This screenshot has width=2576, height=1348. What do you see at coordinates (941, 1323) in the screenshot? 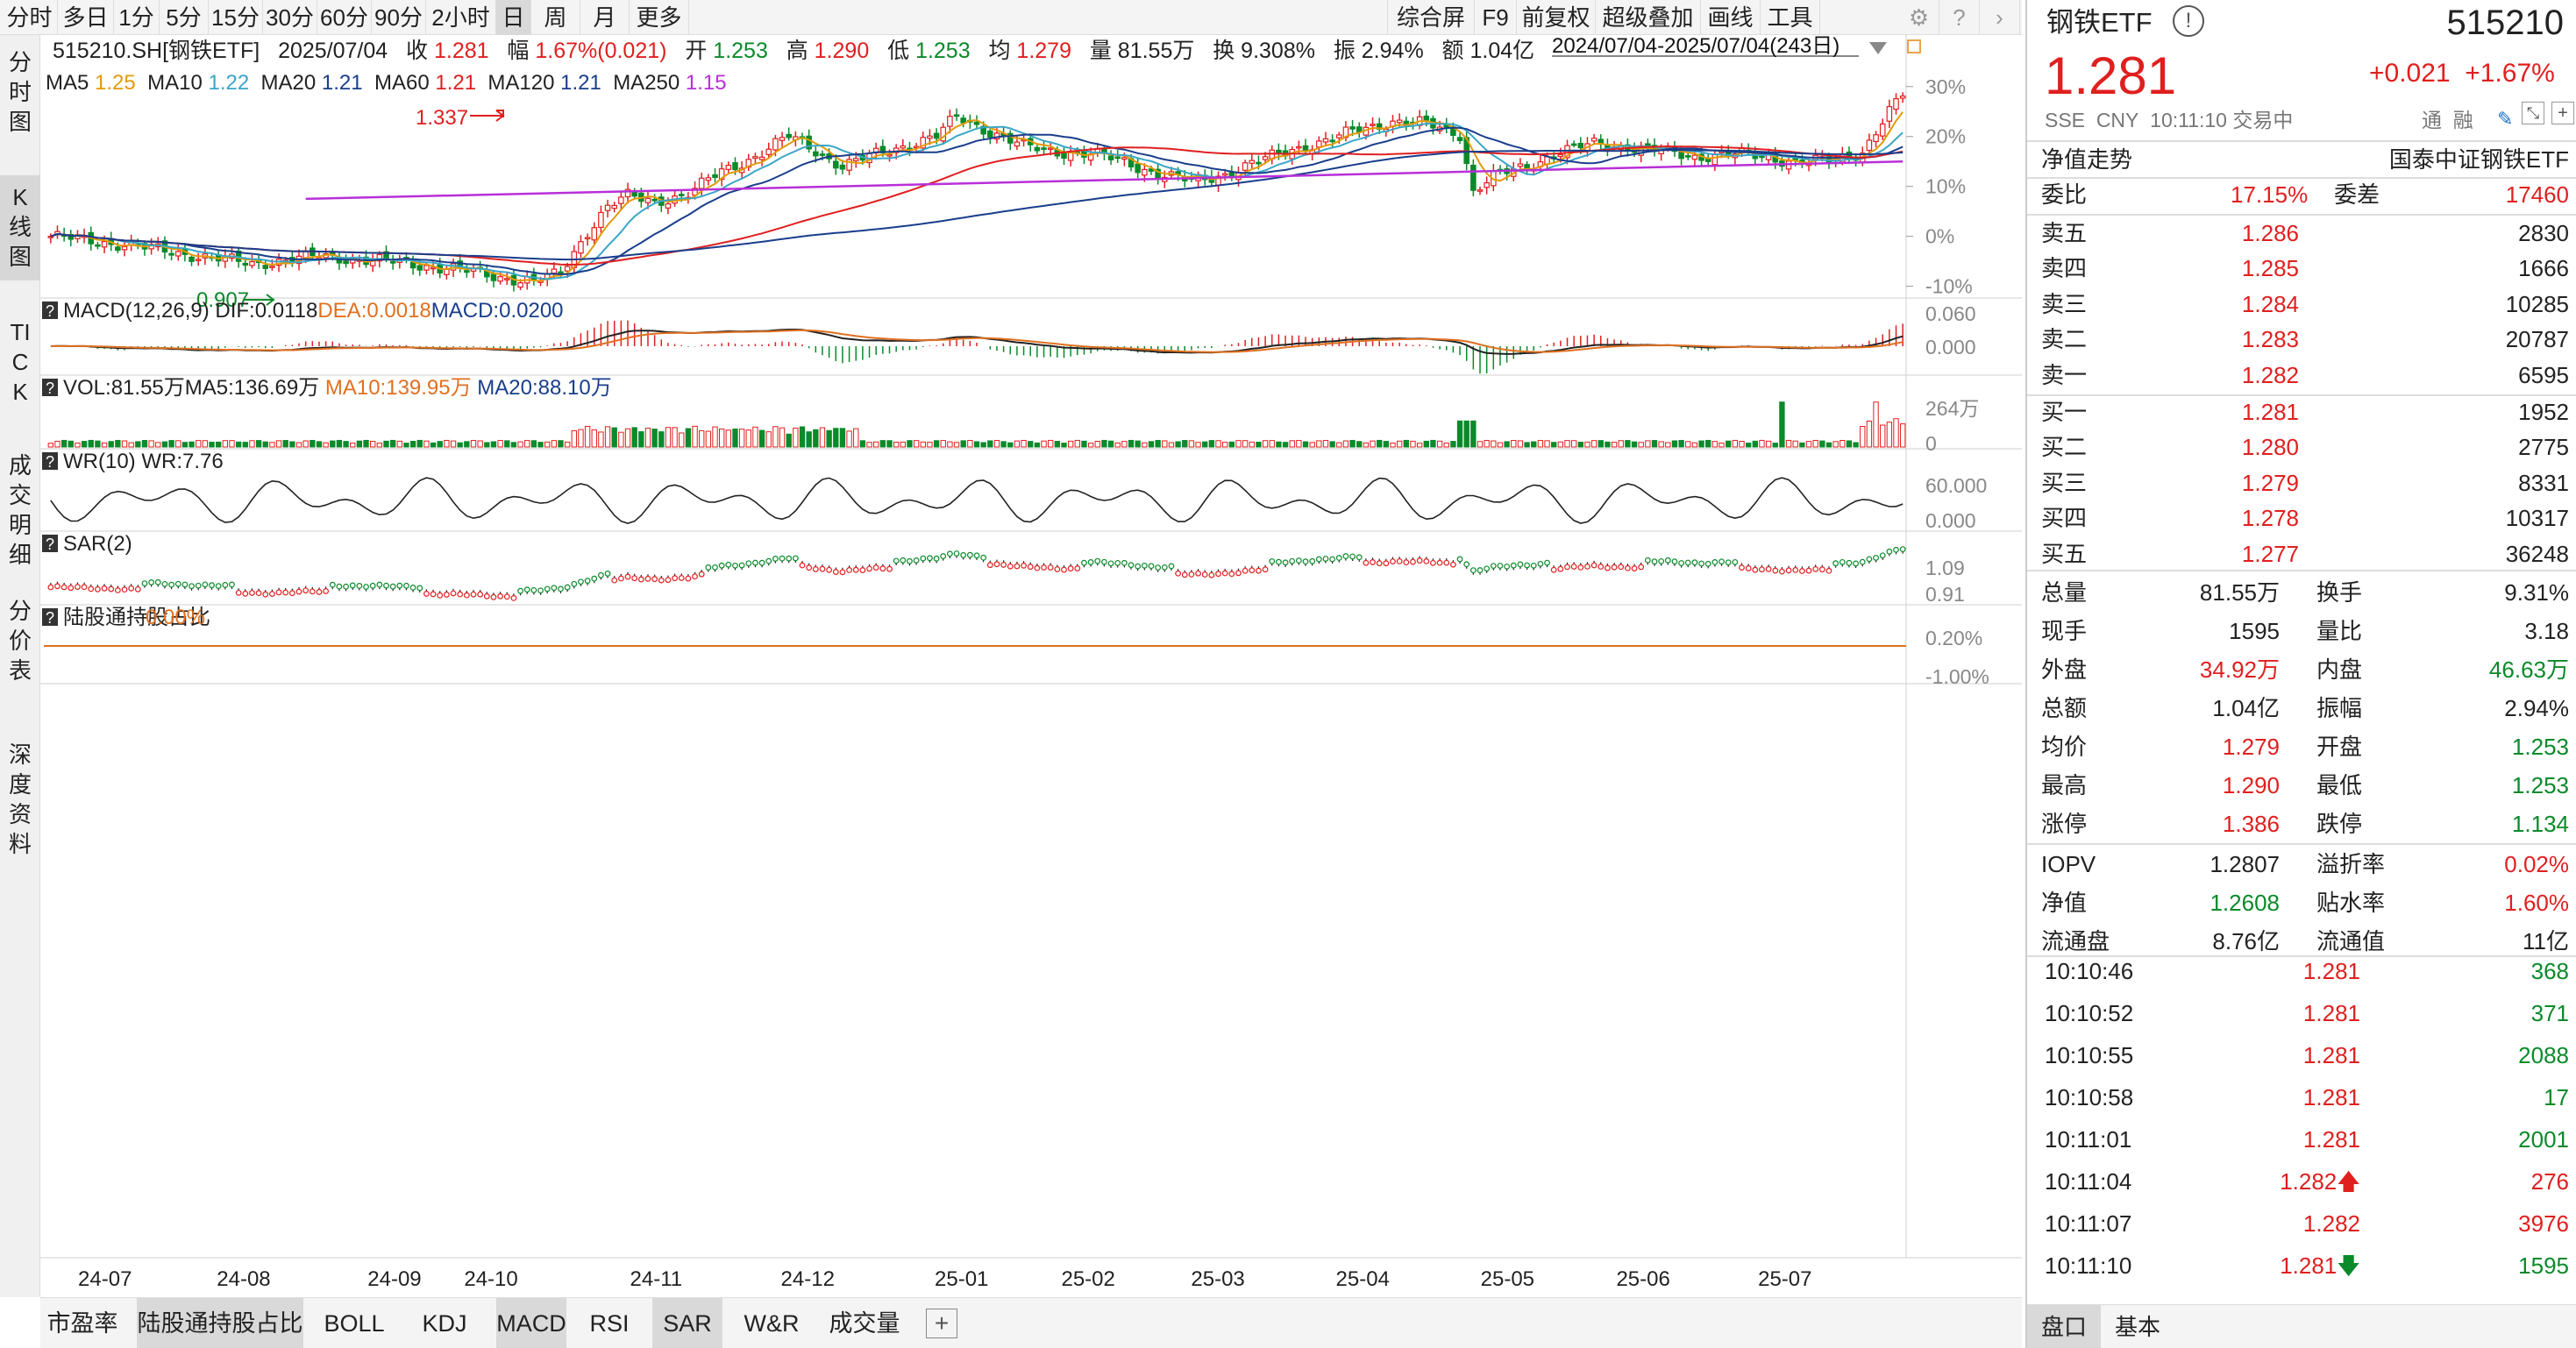
I see `add-indicator-icon: +` at bounding box center [941, 1323].